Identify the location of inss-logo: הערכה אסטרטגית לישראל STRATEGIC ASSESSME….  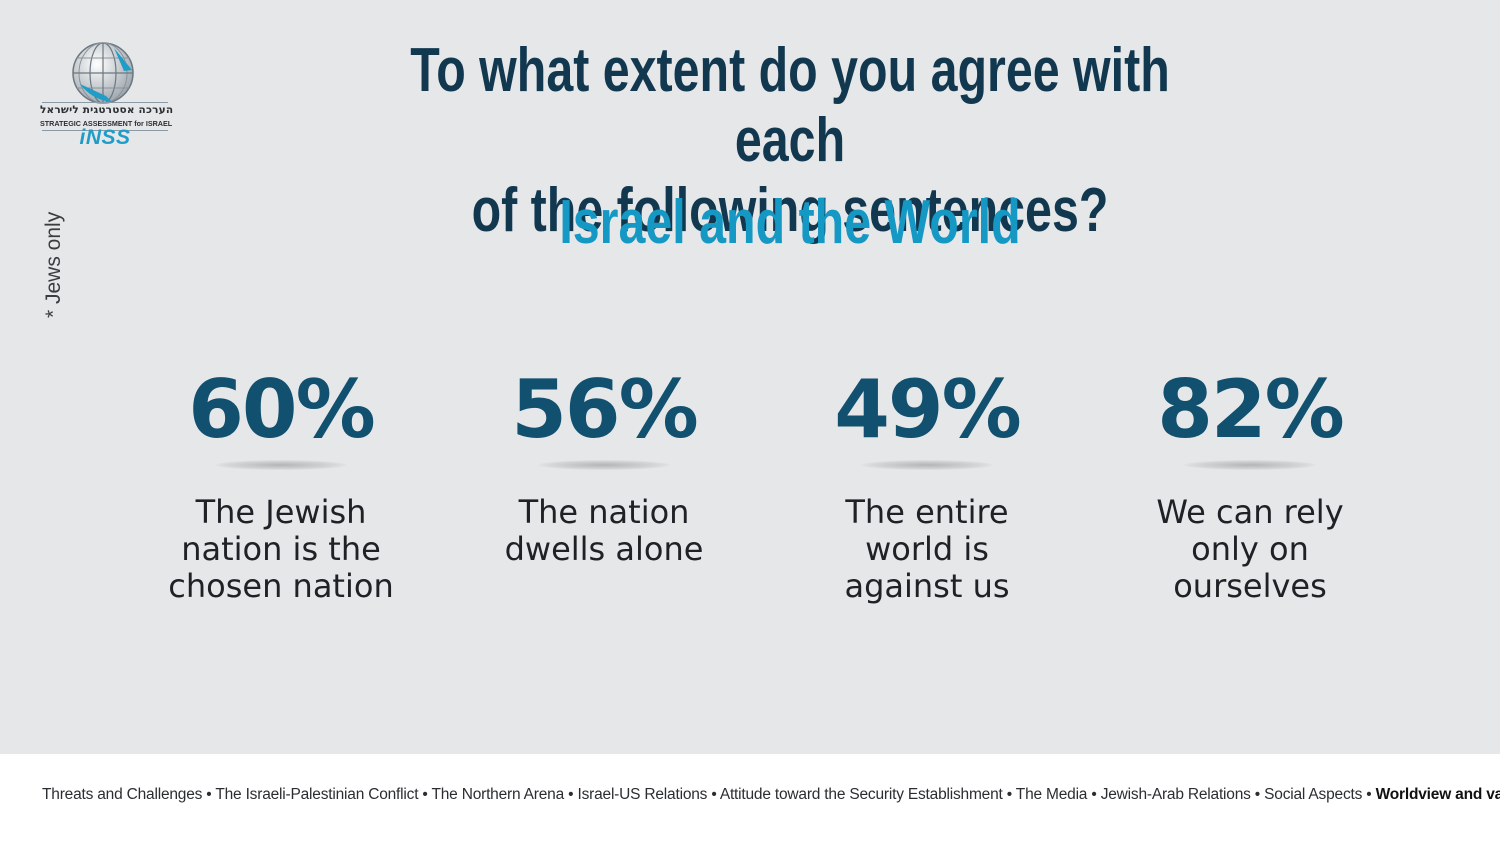
(107, 97).